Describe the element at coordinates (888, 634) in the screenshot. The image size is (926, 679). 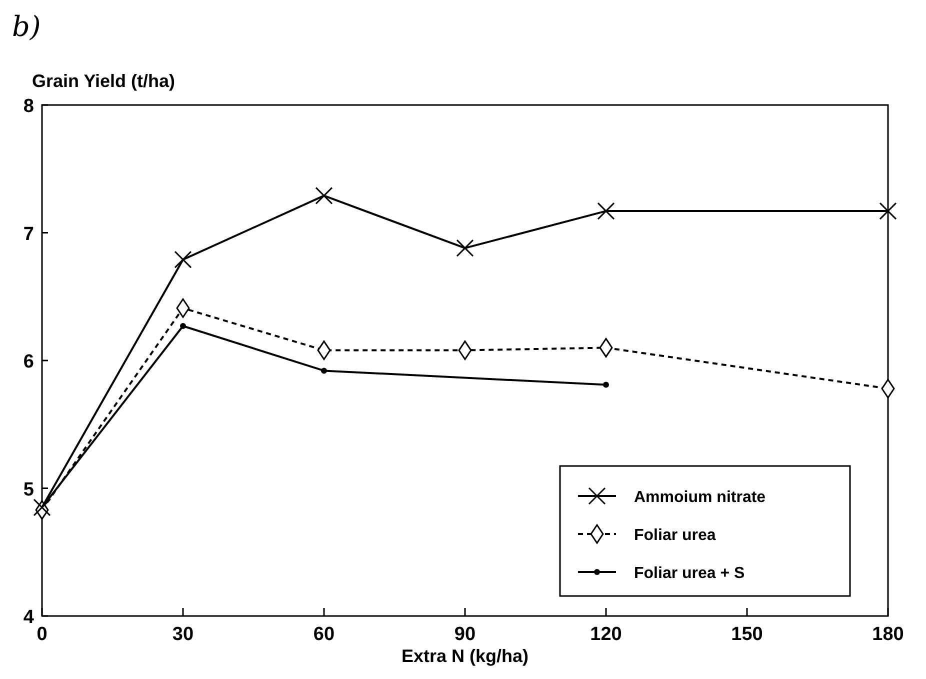
I see `x-tick-label: 180` at that location.